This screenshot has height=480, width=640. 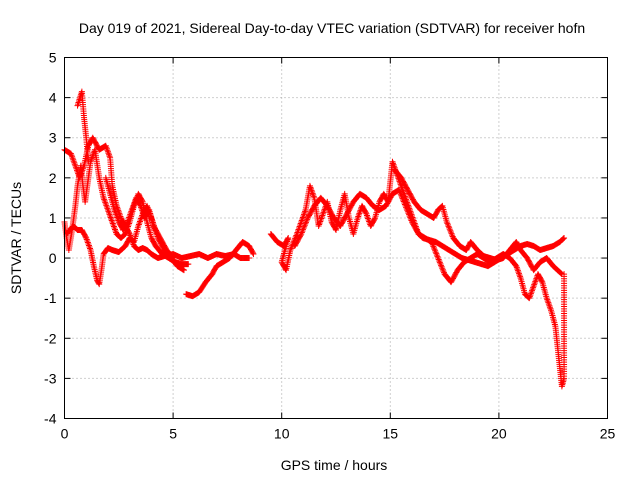 I want to click on x-tick-label: 20, so click(x=499, y=434).